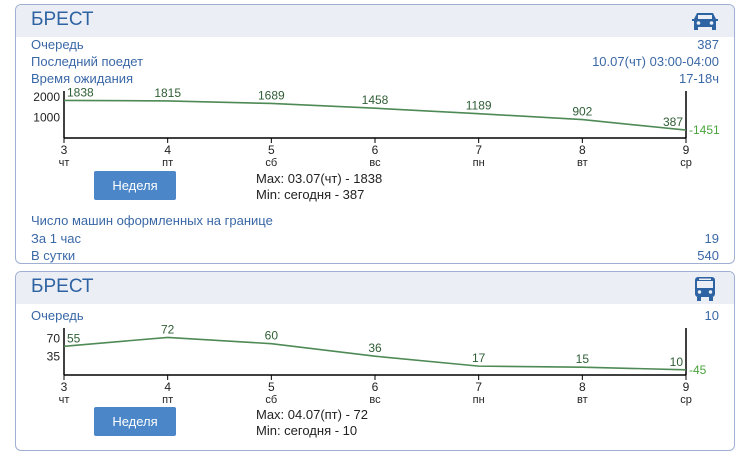 The height and width of the screenshot is (451, 750). Describe the element at coordinates (698, 78) in the screenshot. I see `wait-time-value: 17-18ч` at that location.